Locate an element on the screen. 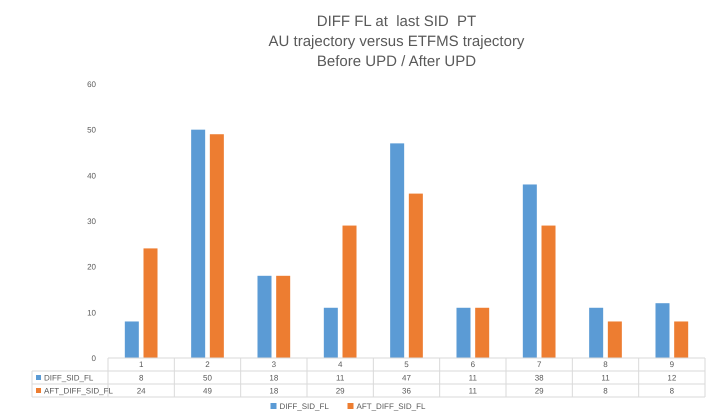 Image resolution: width=715 pixels, height=419 pixels. x-tick-label: 9 is located at coordinates (672, 364).